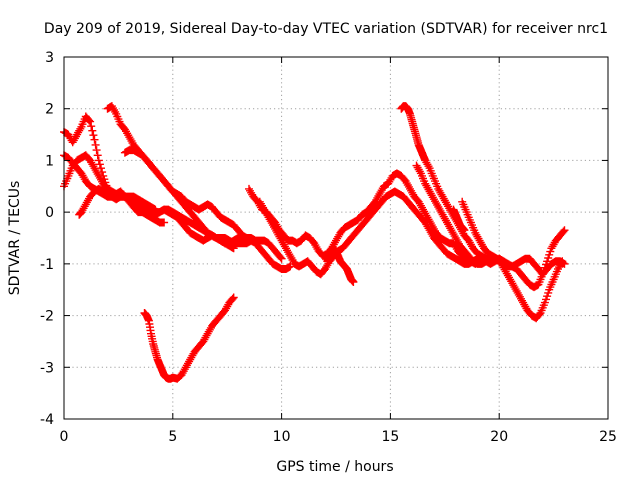  I want to click on x-tick-label: 20, so click(499, 437).